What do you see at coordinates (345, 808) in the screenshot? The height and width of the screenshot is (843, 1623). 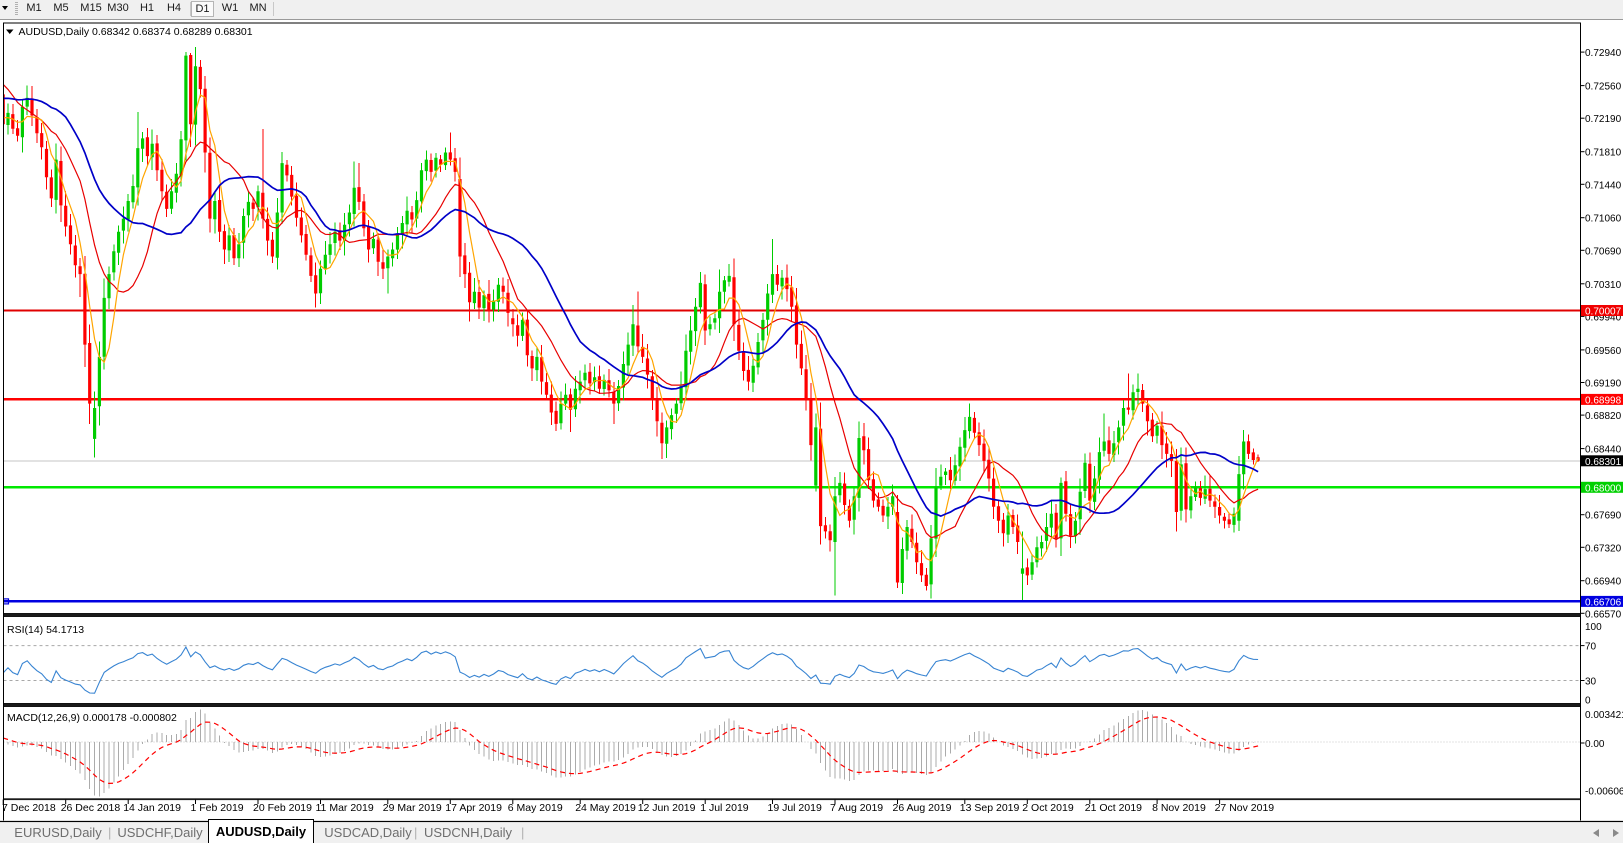 I see `svg-text: 11 Mar 2019` at bounding box center [345, 808].